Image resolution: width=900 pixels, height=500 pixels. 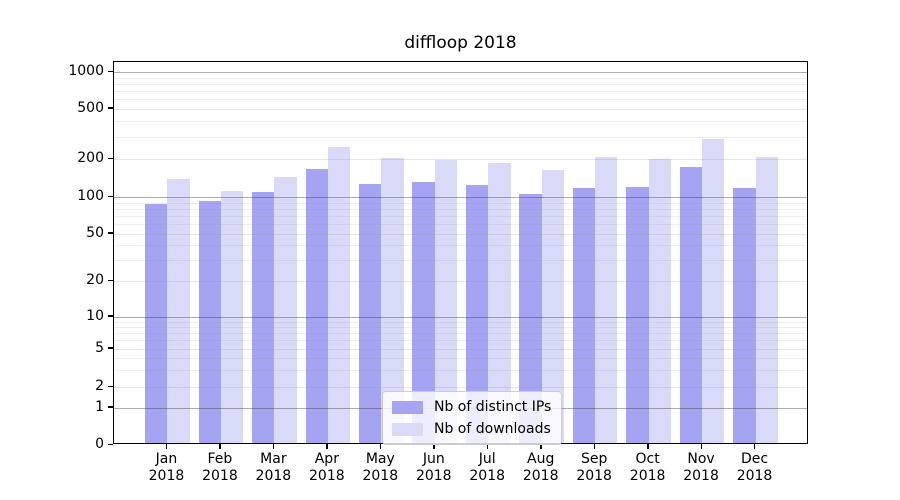 What do you see at coordinates (493, 407) in the screenshot?
I see `legend-label-distinct-ips: Nb of distinct IPs` at bounding box center [493, 407].